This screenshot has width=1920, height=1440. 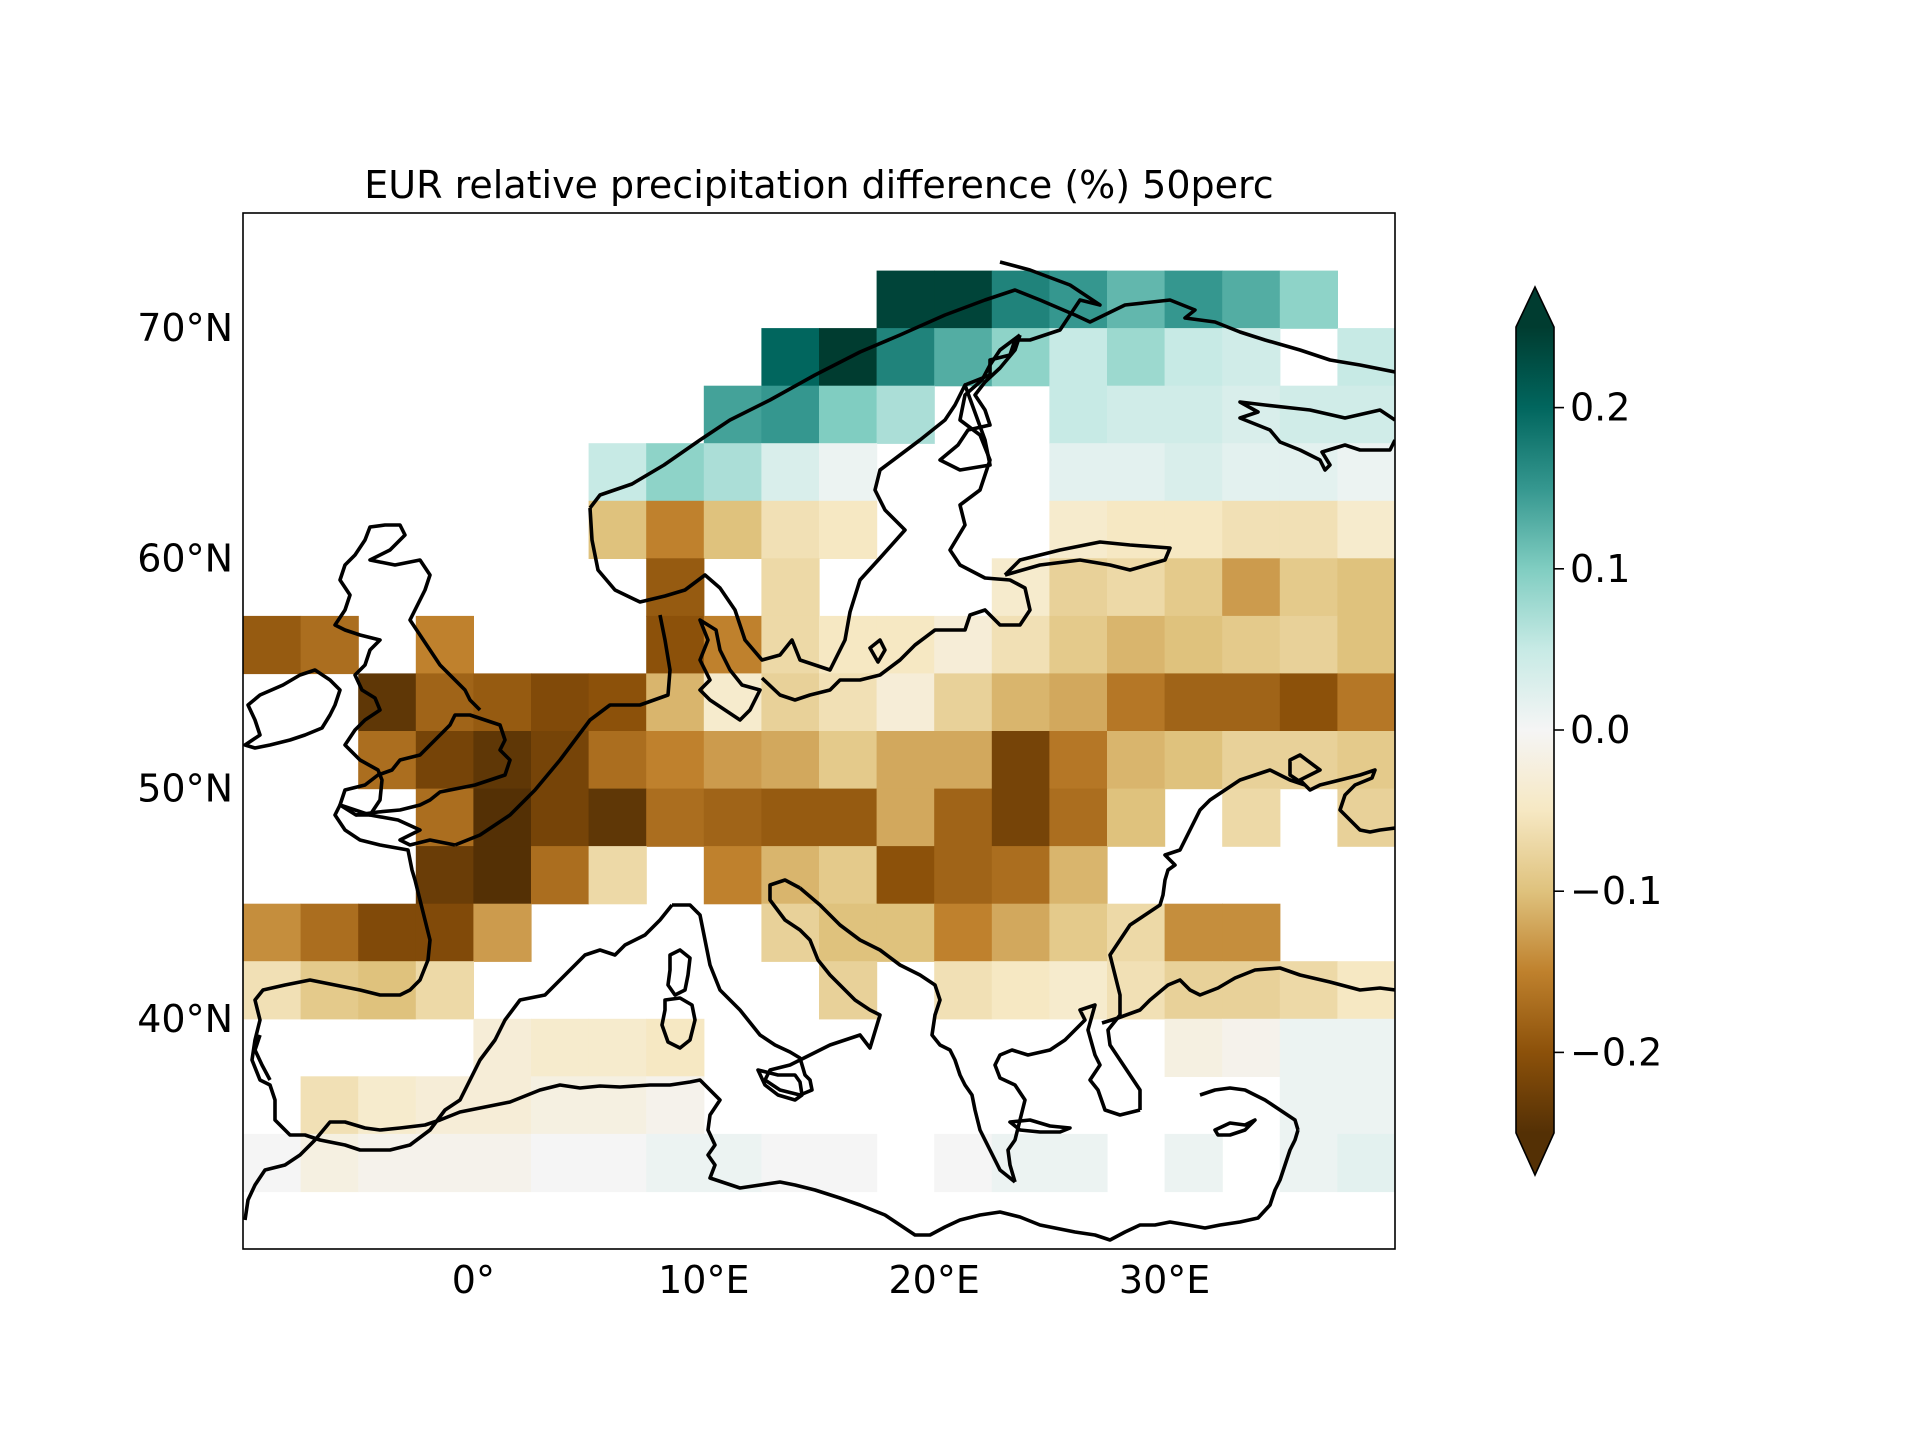 I want to click on coastline-sicily, so click(x=780, y=1085).